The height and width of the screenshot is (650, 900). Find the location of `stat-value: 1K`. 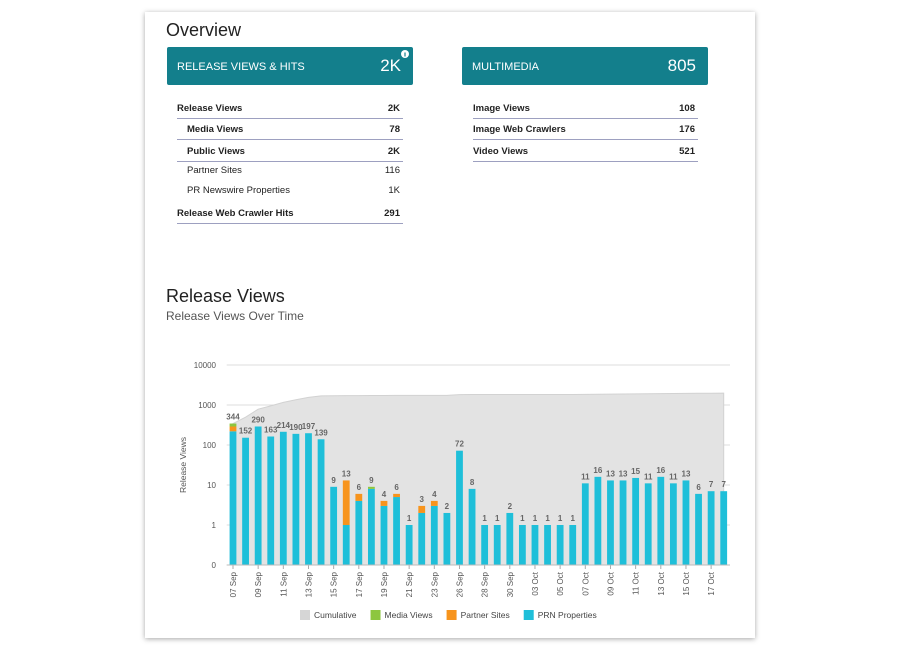

stat-value: 1K is located at coordinates (394, 190).